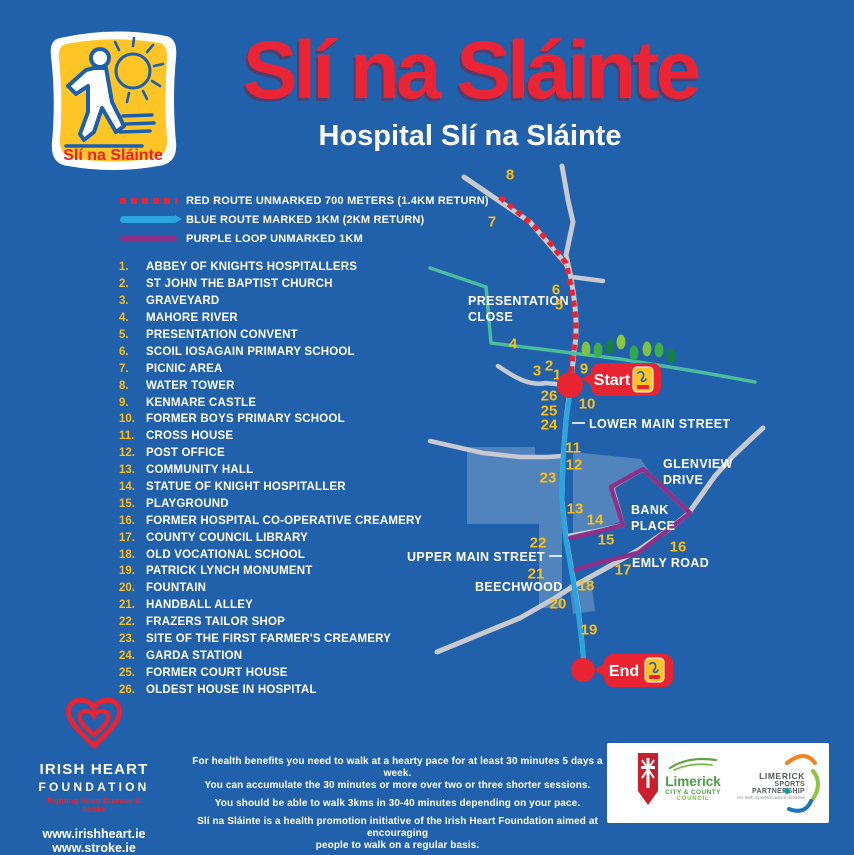  I want to click on sli-na-slainte-logo: Slí na Sláinte, so click(113, 100).